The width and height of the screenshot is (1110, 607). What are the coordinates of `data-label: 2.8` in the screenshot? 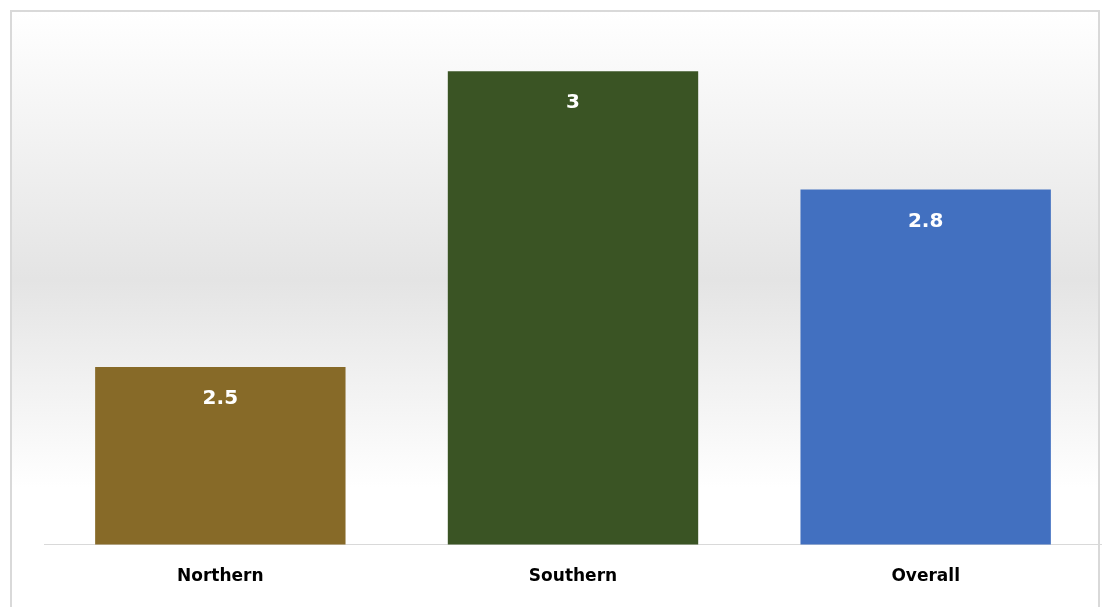 It's located at (925, 219).